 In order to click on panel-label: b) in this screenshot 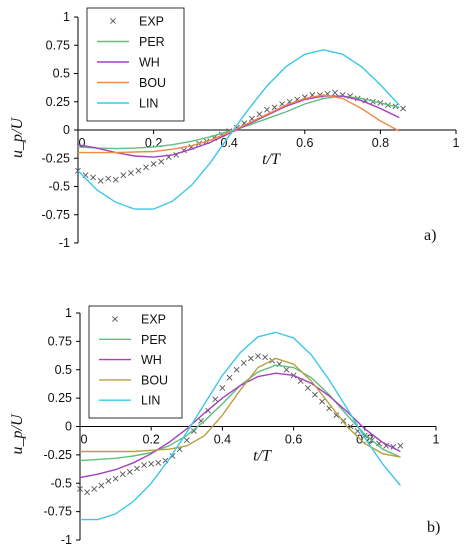, I will do `click(433, 527)`.